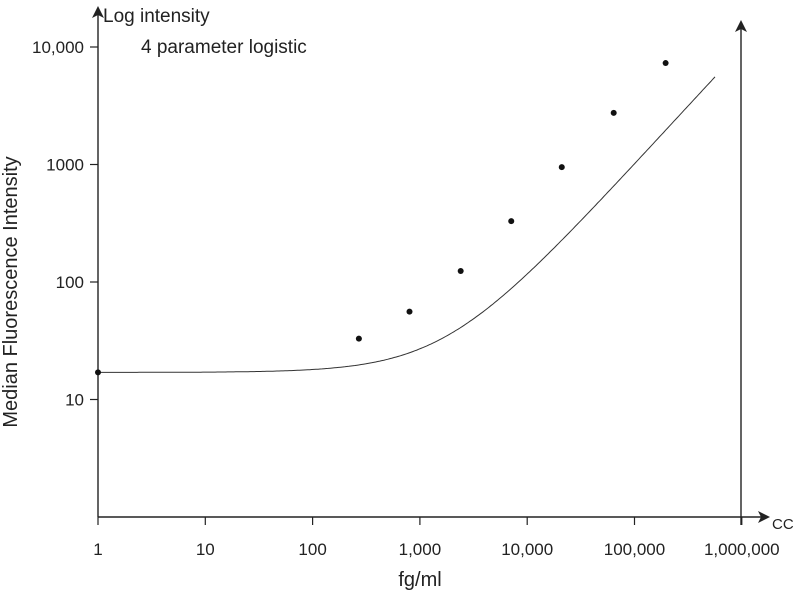 The width and height of the screenshot is (800, 600). What do you see at coordinates (312, 549) in the screenshot?
I see `x-tick-label: 100` at bounding box center [312, 549].